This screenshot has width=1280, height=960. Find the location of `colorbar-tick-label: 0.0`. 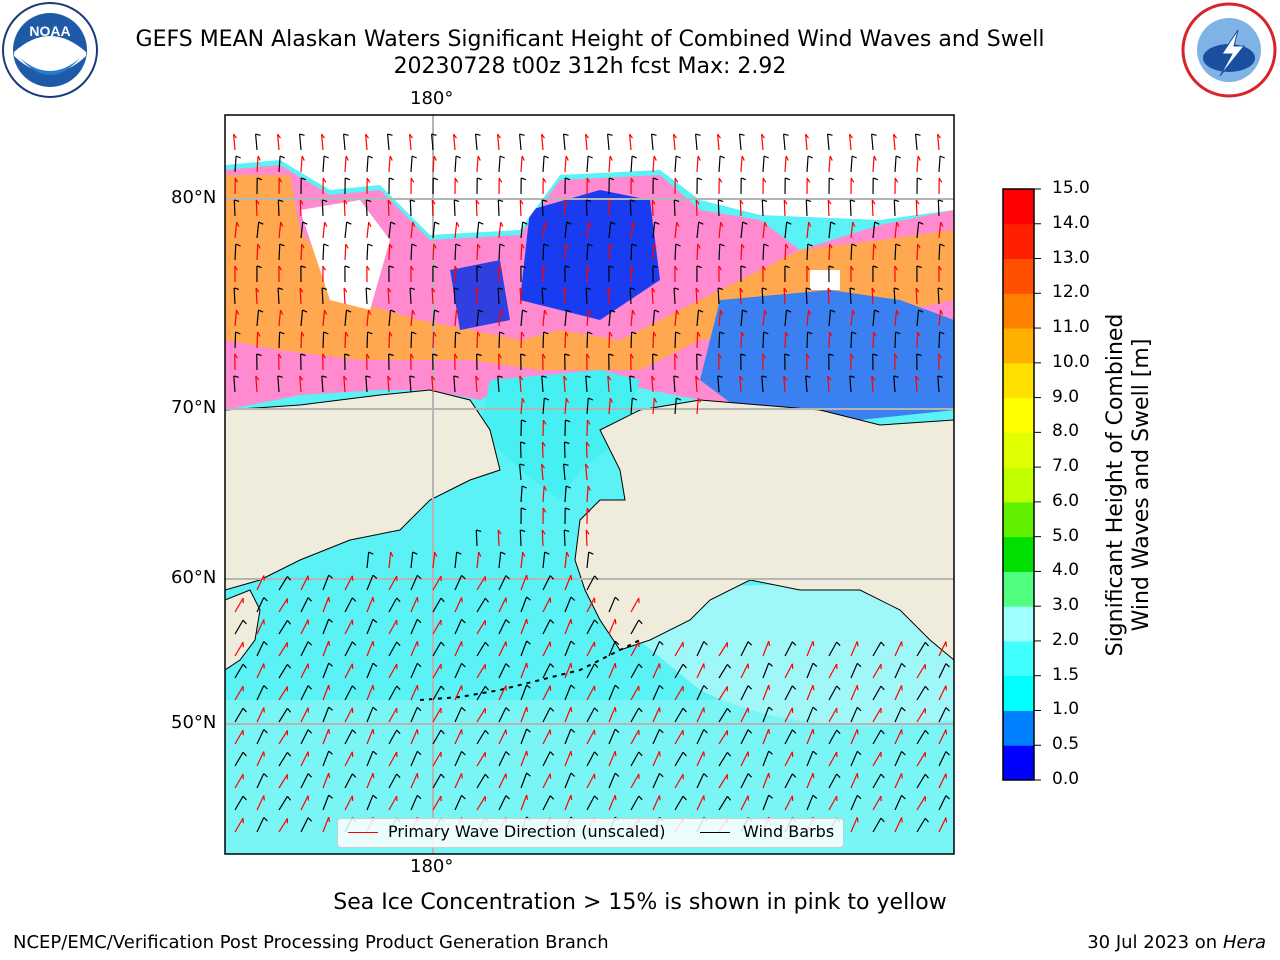

colorbar-tick-label: 0.0 is located at coordinates (1066, 779).